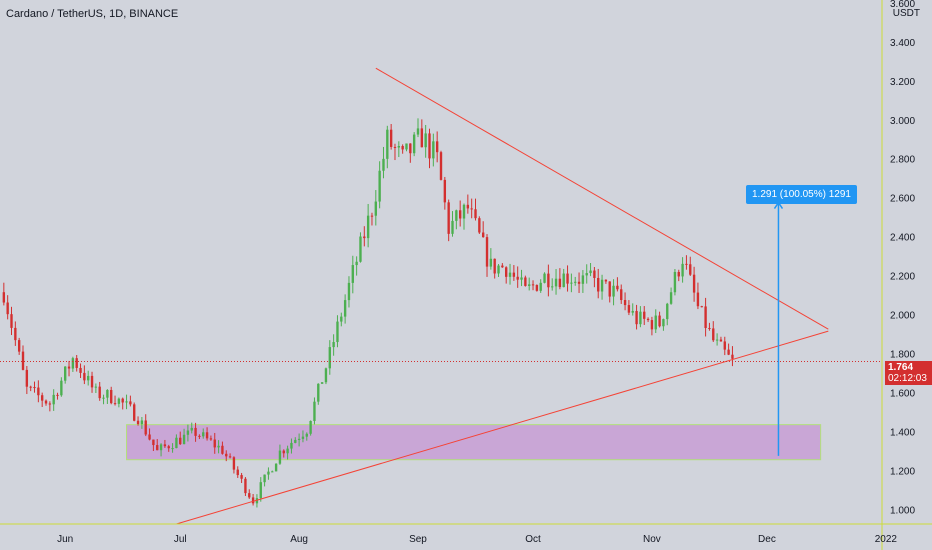 Image resolution: width=932 pixels, height=550 pixels. Describe the element at coordinates (902, 43) in the screenshot. I see `y-tick-label: 3.400` at that location.